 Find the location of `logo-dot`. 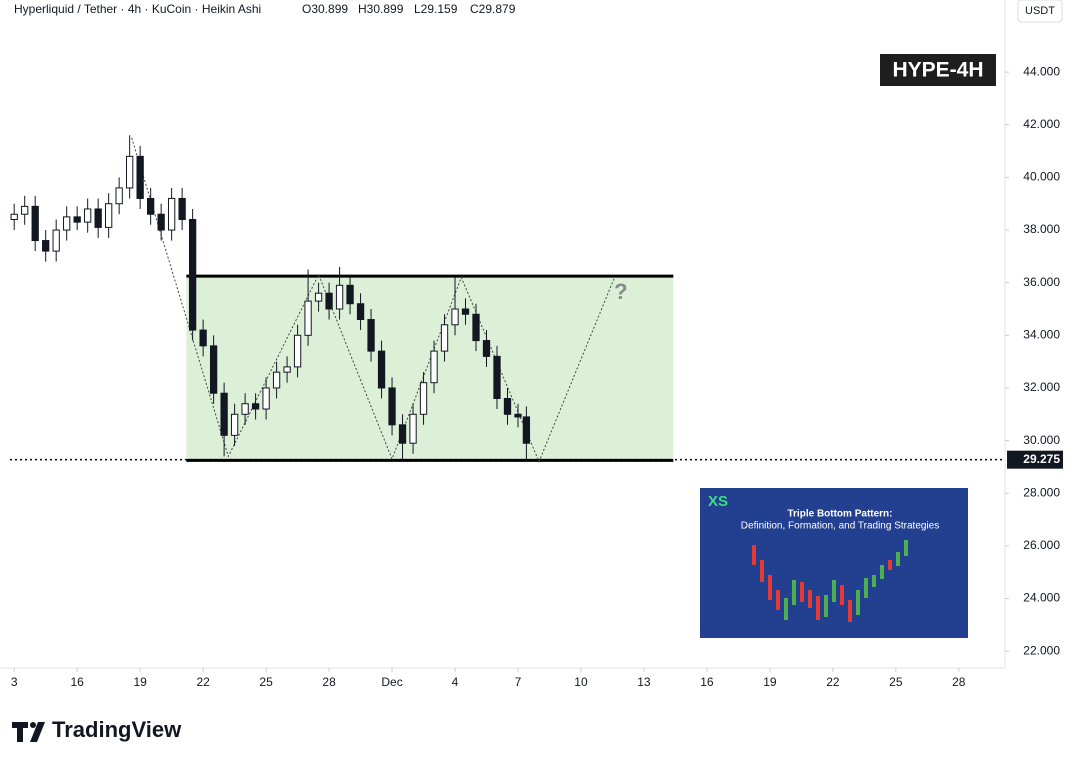

logo-dot is located at coordinates (33, 725).